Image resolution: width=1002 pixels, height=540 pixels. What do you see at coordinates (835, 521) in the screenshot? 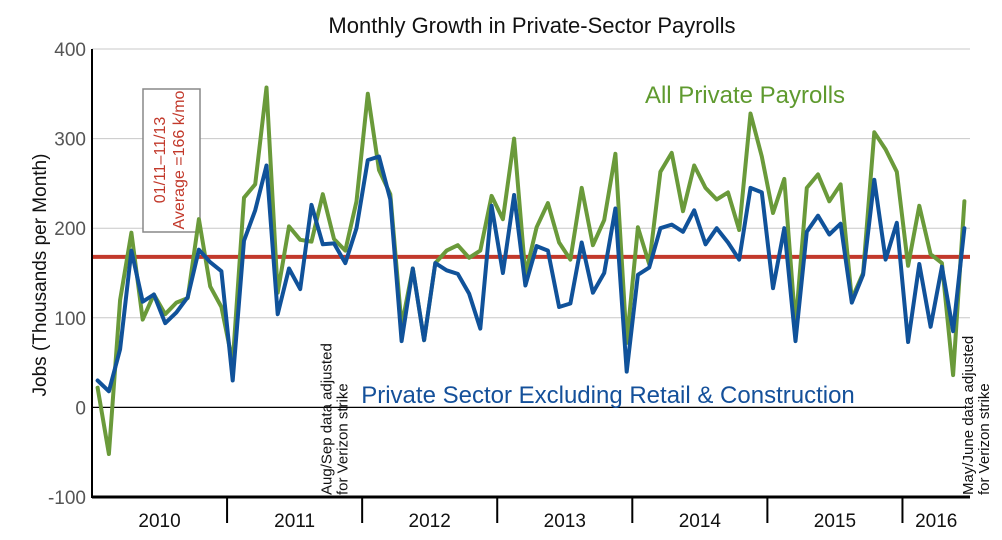
I see `x-tick-label: 2015` at bounding box center [835, 521].